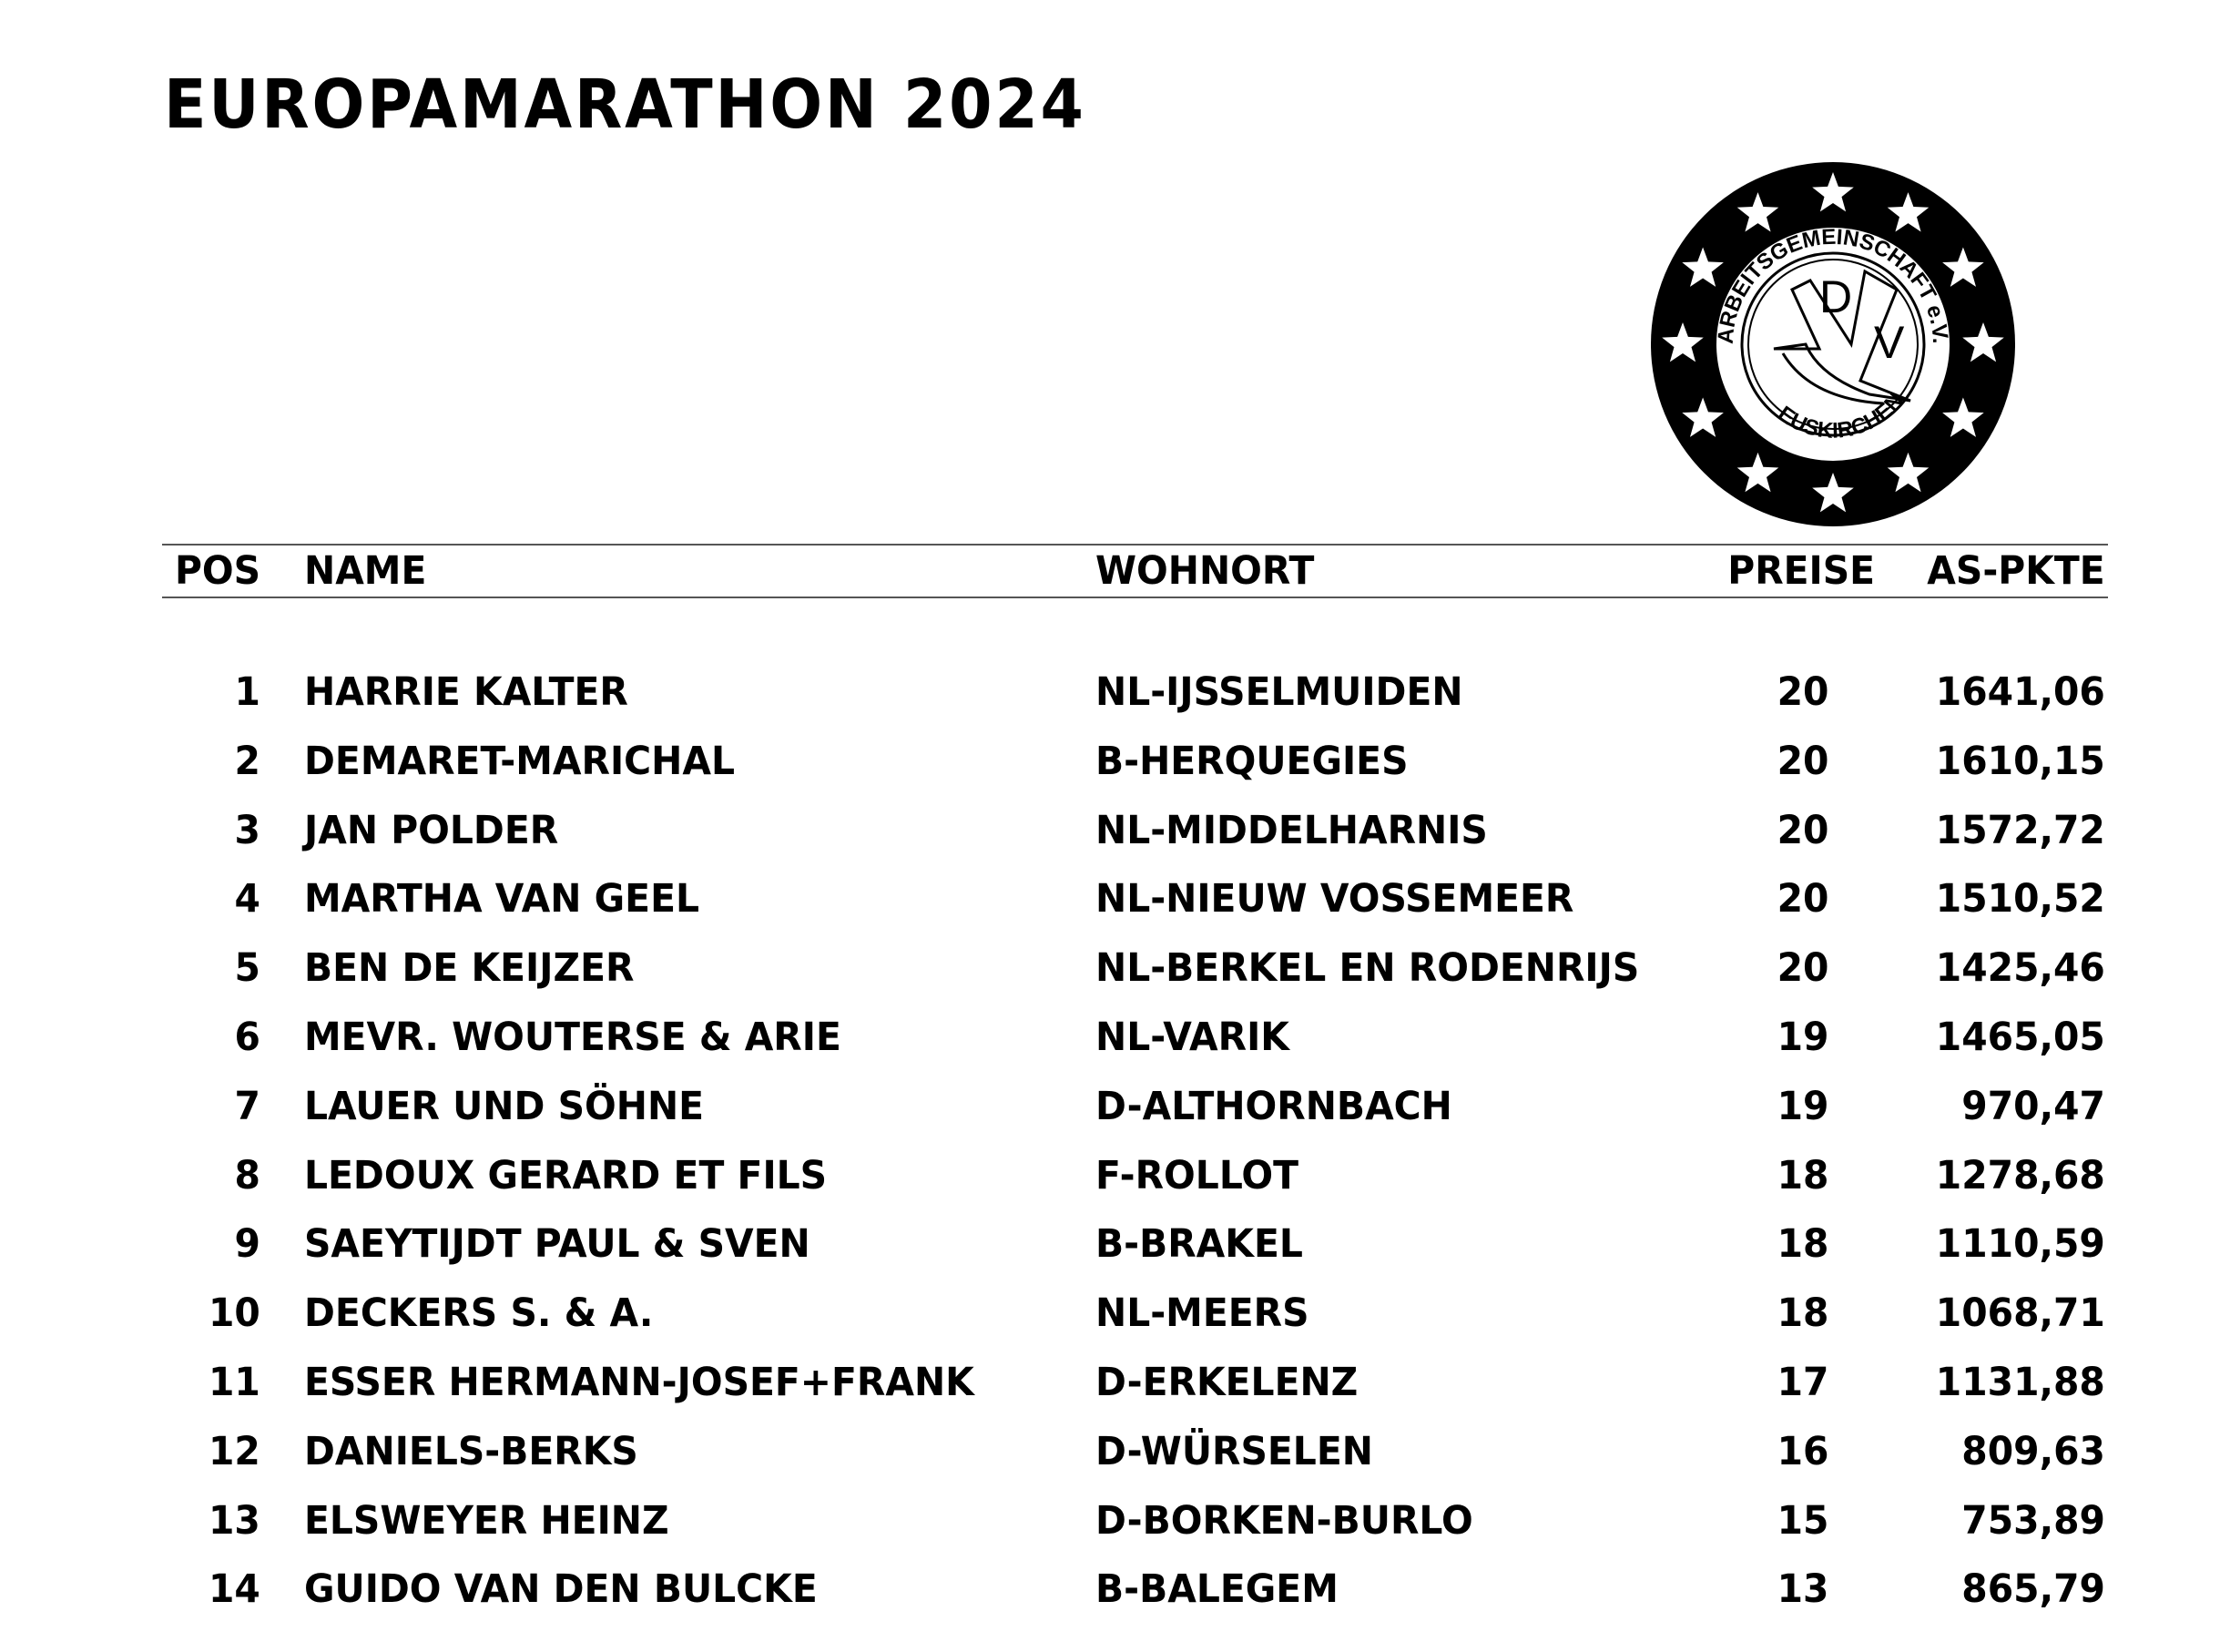 Image resolution: width=2230 pixels, height=1652 pixels. I want to click on cell-name: JAN POLDER, so click(431, 830).